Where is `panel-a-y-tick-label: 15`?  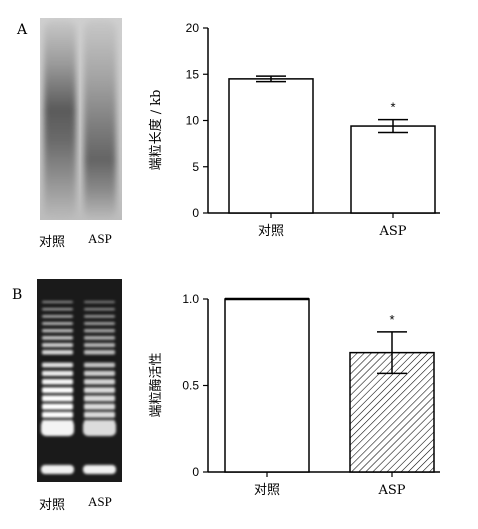
panel-a-y-tick-label: 15 is located at coordinates (193, 74).